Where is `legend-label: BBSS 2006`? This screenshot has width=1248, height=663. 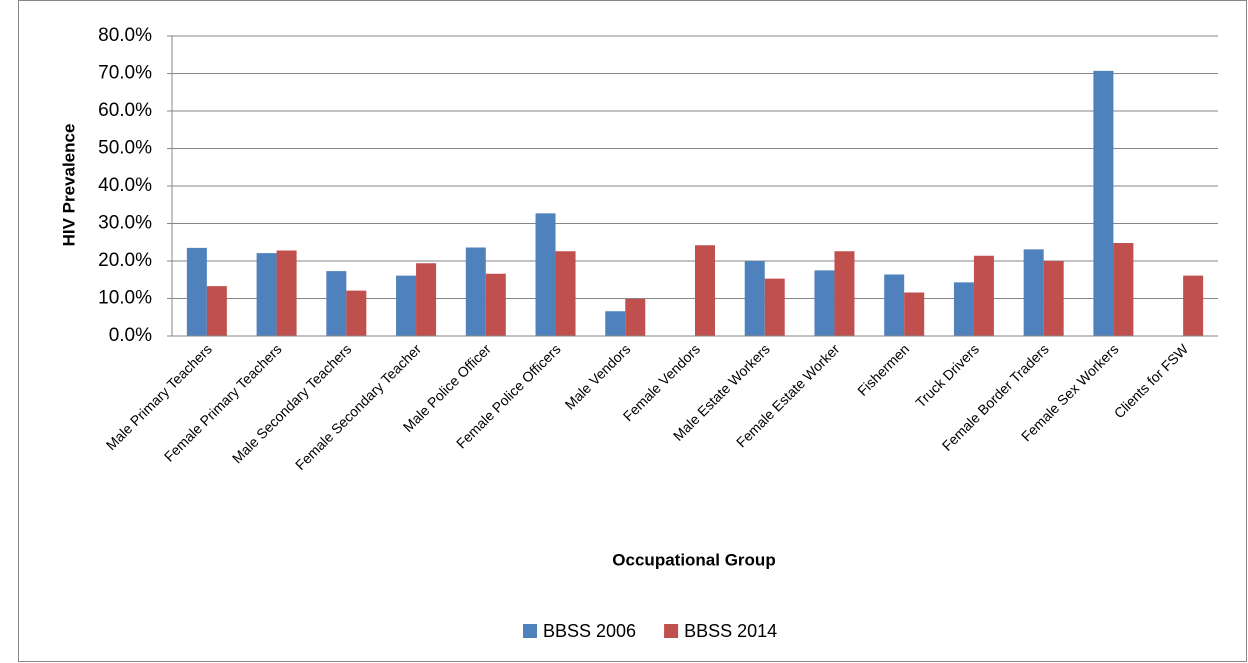 legend-label: BBSS 2006 is located at coordinates (589, 631).